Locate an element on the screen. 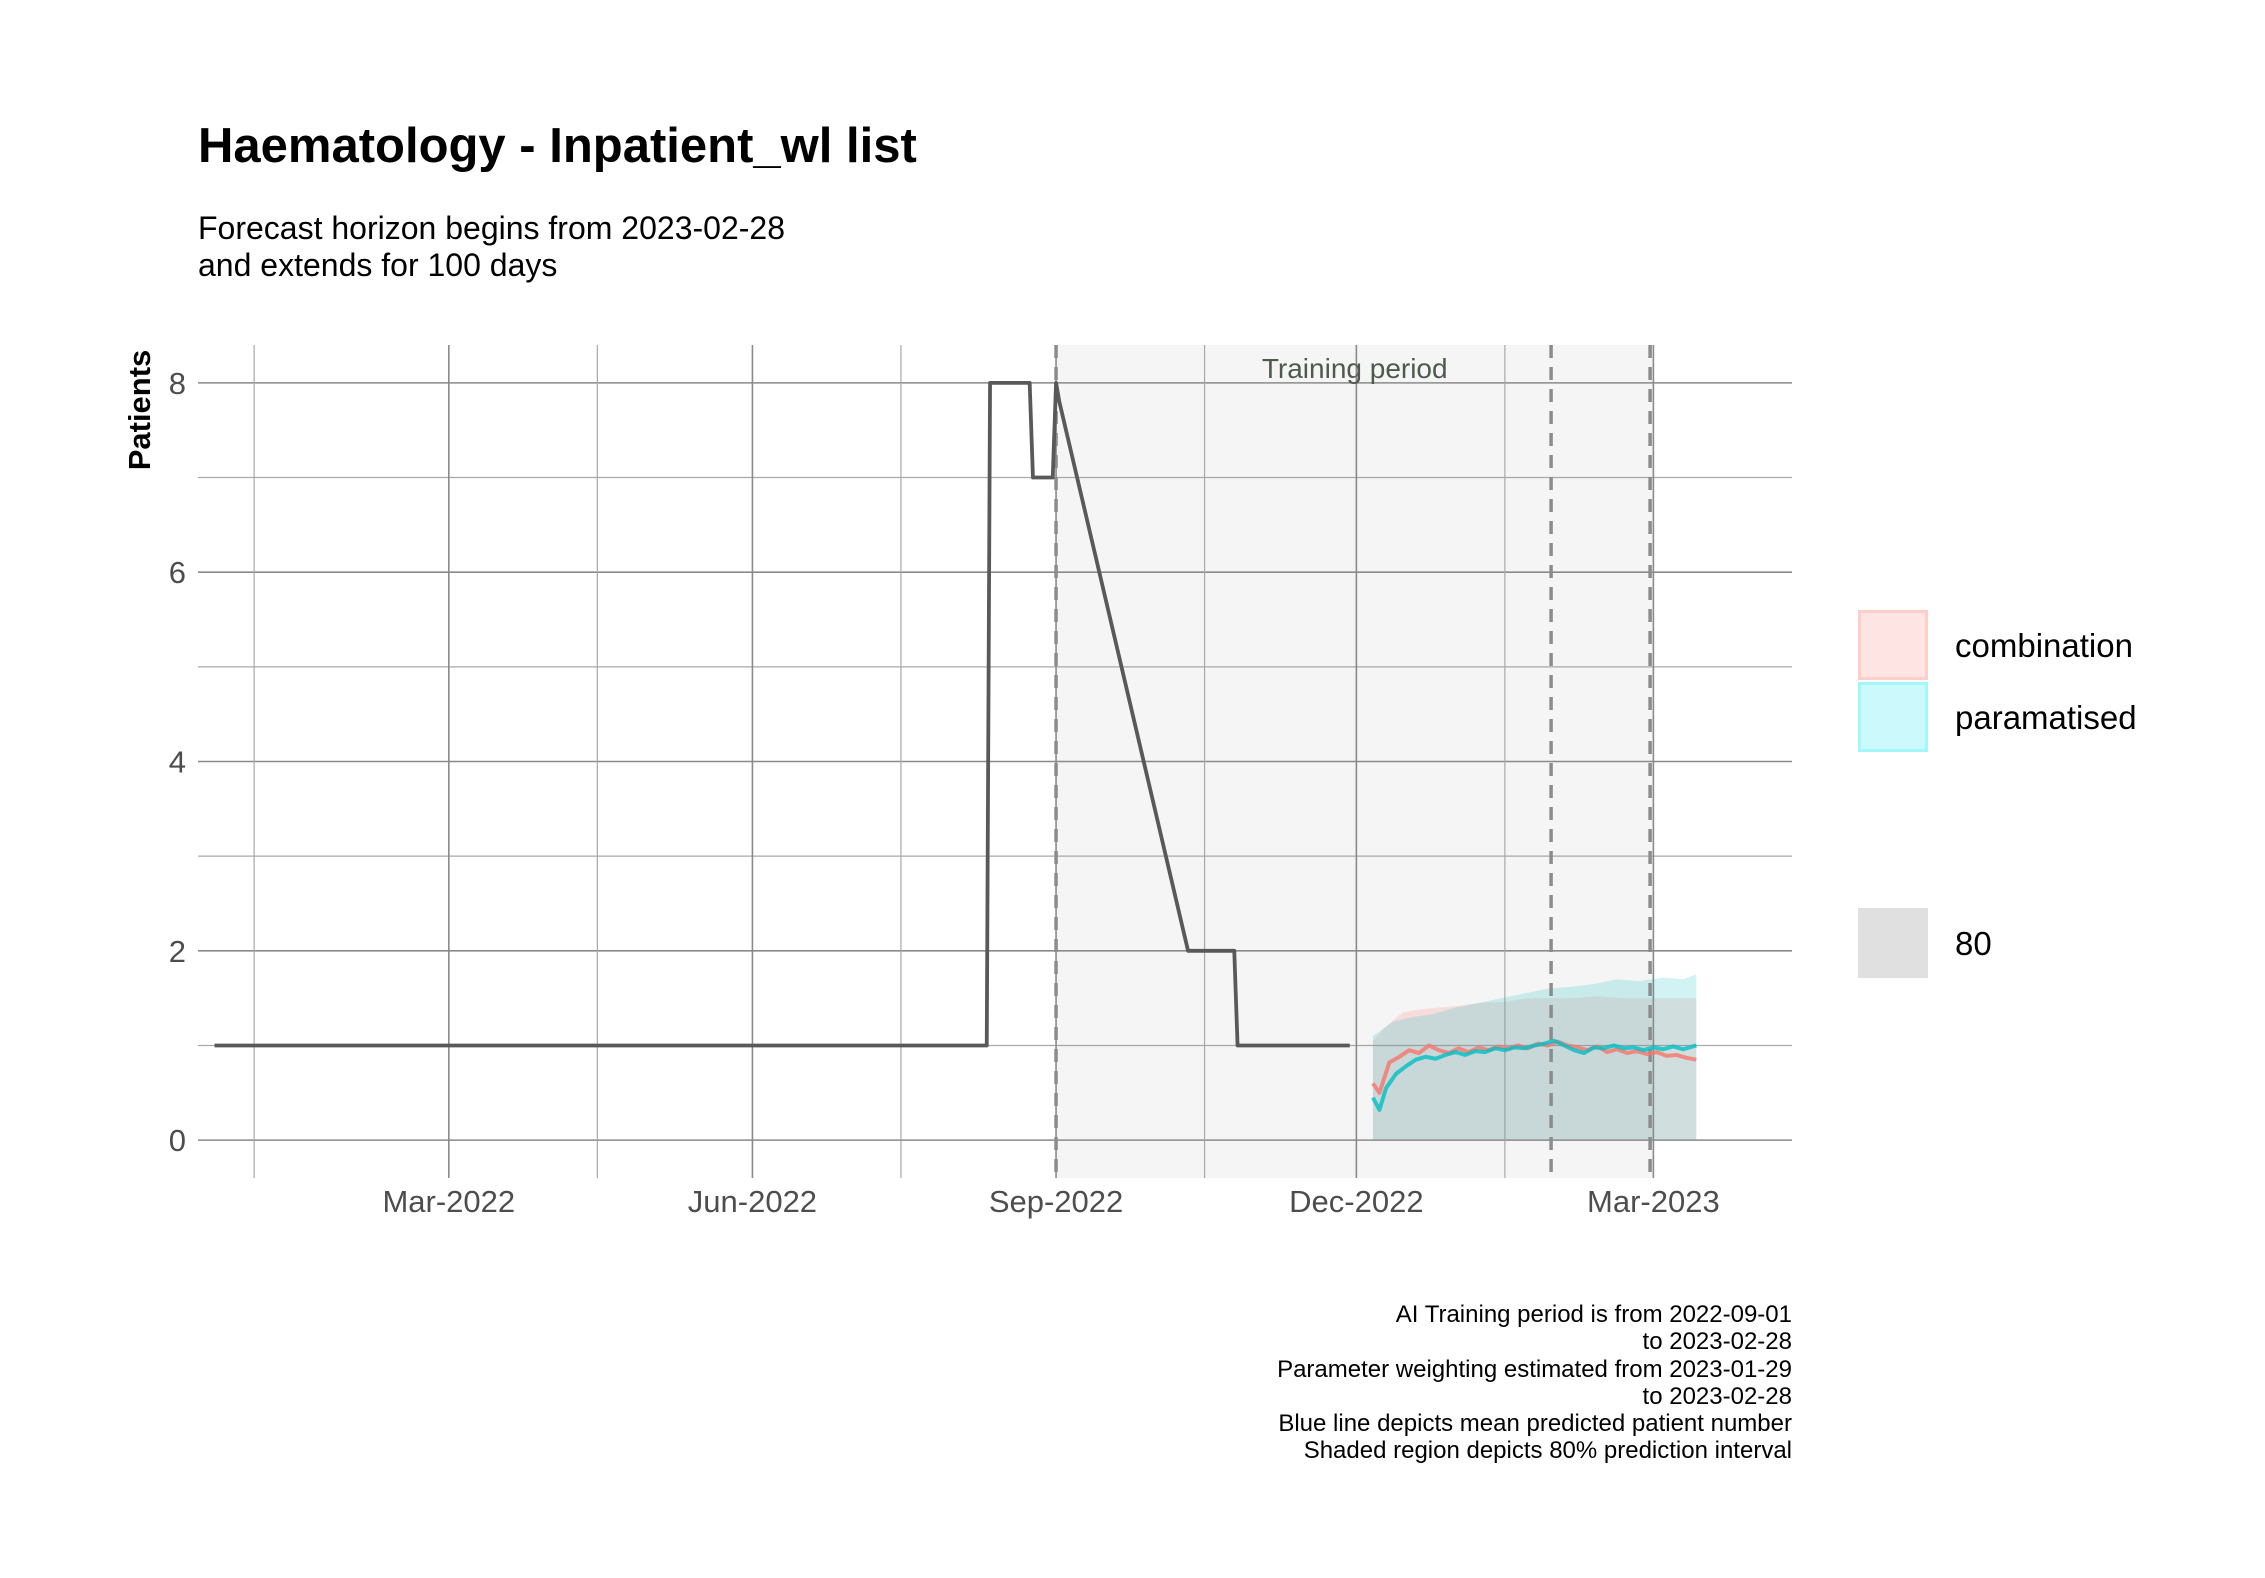  subtitle-line-2: and extends for 100 days is located at coordinates (378, 265).